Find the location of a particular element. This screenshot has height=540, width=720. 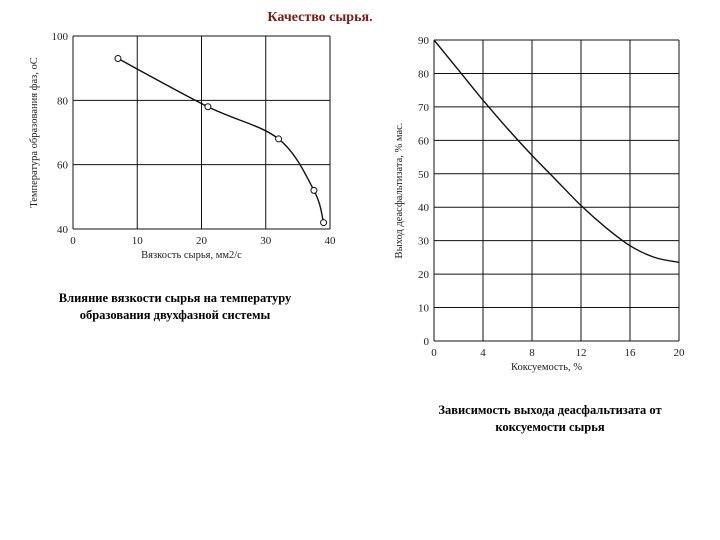

x-tick-label: 12 is located at coordinates (581, 353).